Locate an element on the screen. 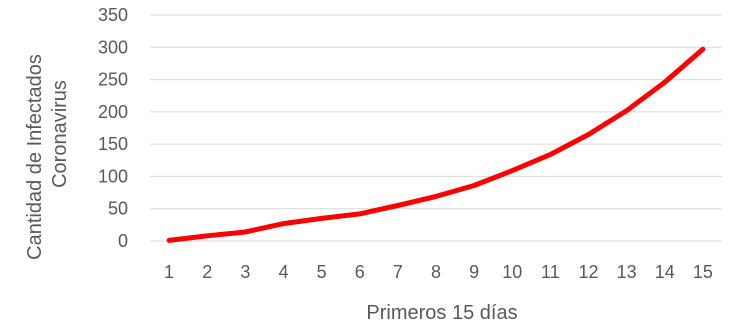  x-axis-ticks: 1 2 3 4 5 6 7 8 9 10 11 12 13 14 15 is located at coordinates (438, 272).